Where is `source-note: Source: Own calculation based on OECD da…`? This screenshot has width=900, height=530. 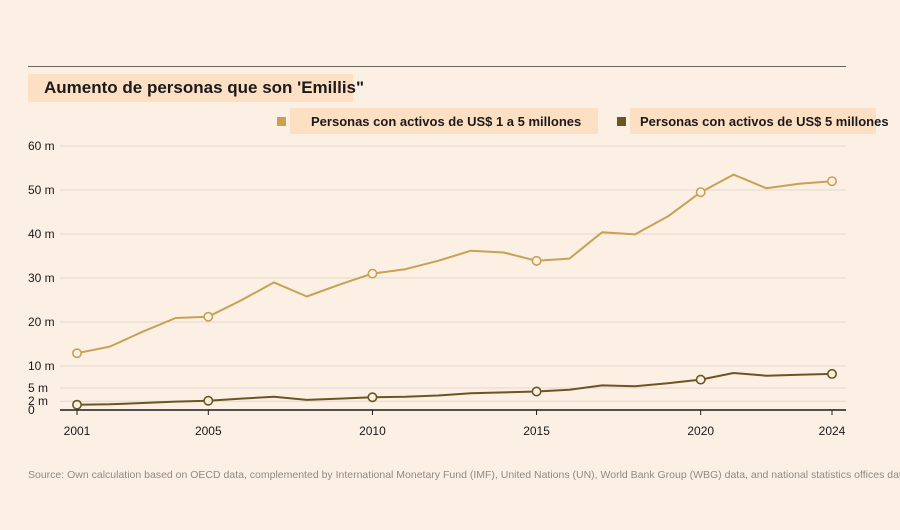
source-note: Source: Own calculation based on OECD da… is located at coordinates (464, 475).